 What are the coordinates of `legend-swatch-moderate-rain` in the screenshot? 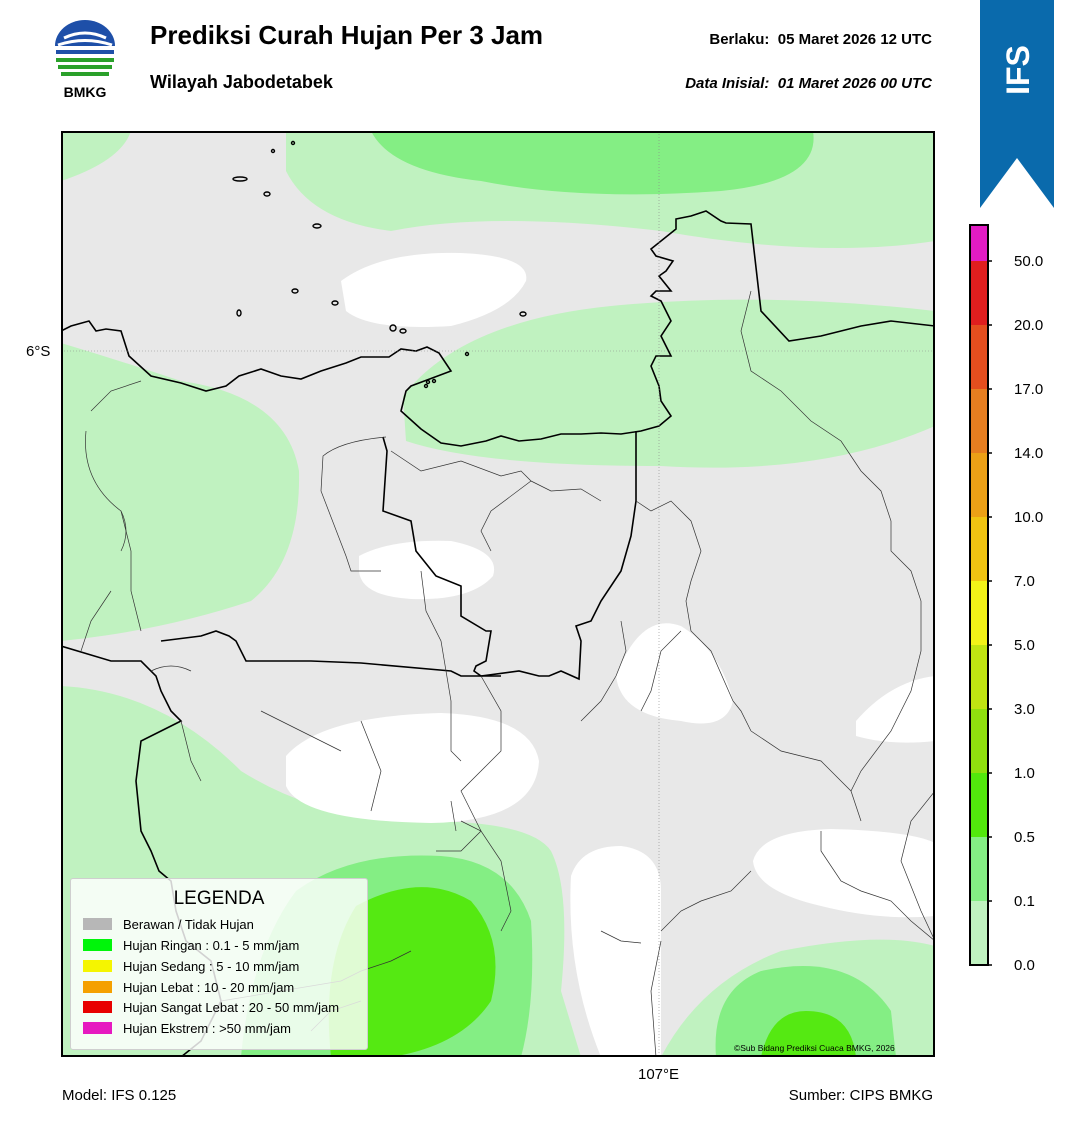 It's located at (97, 966).